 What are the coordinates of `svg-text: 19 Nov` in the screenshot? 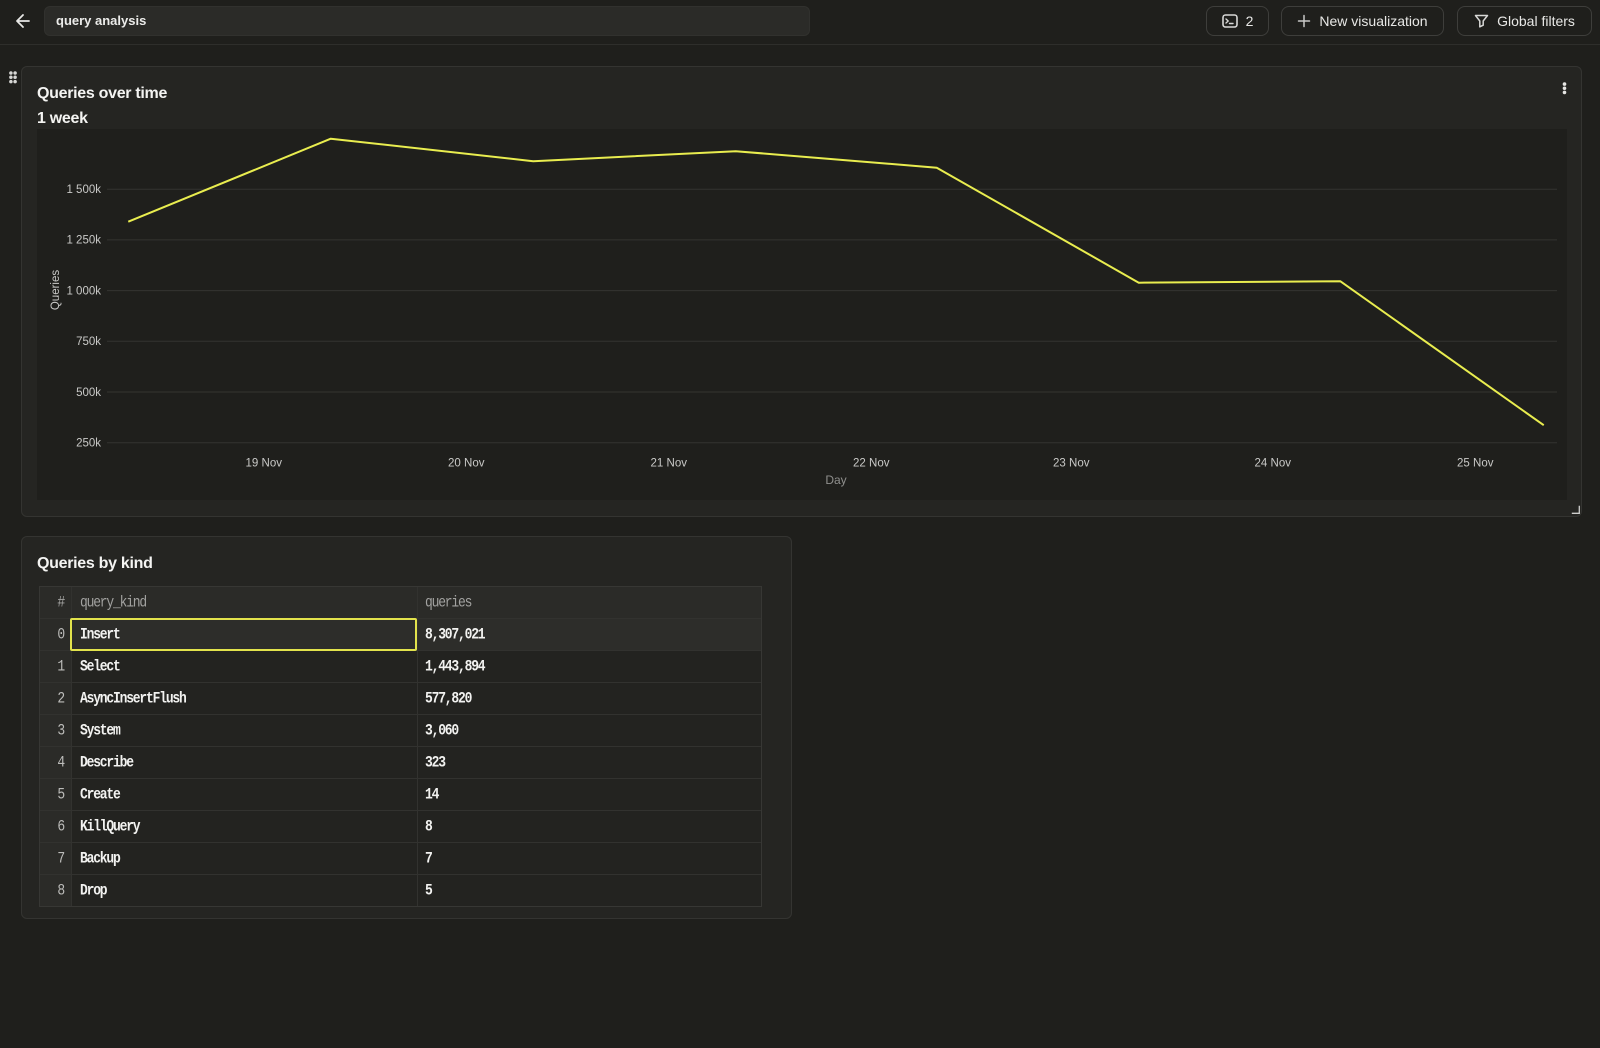 It's located at (264, 464).